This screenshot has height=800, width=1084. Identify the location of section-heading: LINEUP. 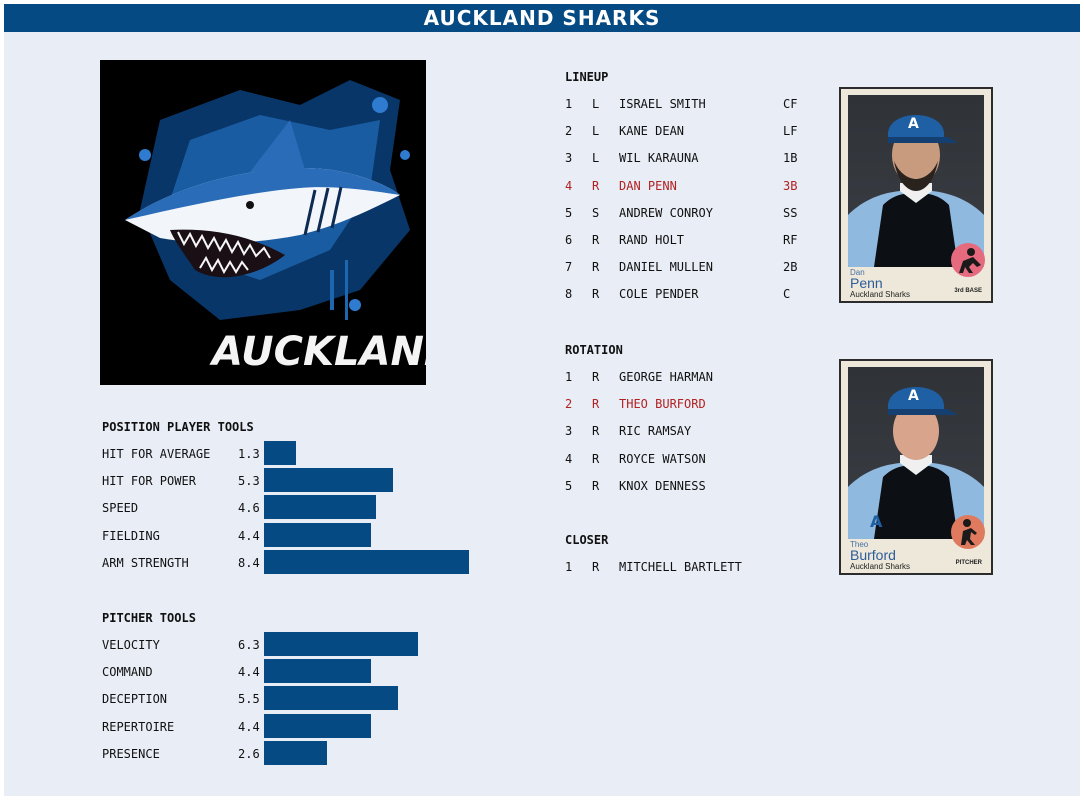
(587, 77).